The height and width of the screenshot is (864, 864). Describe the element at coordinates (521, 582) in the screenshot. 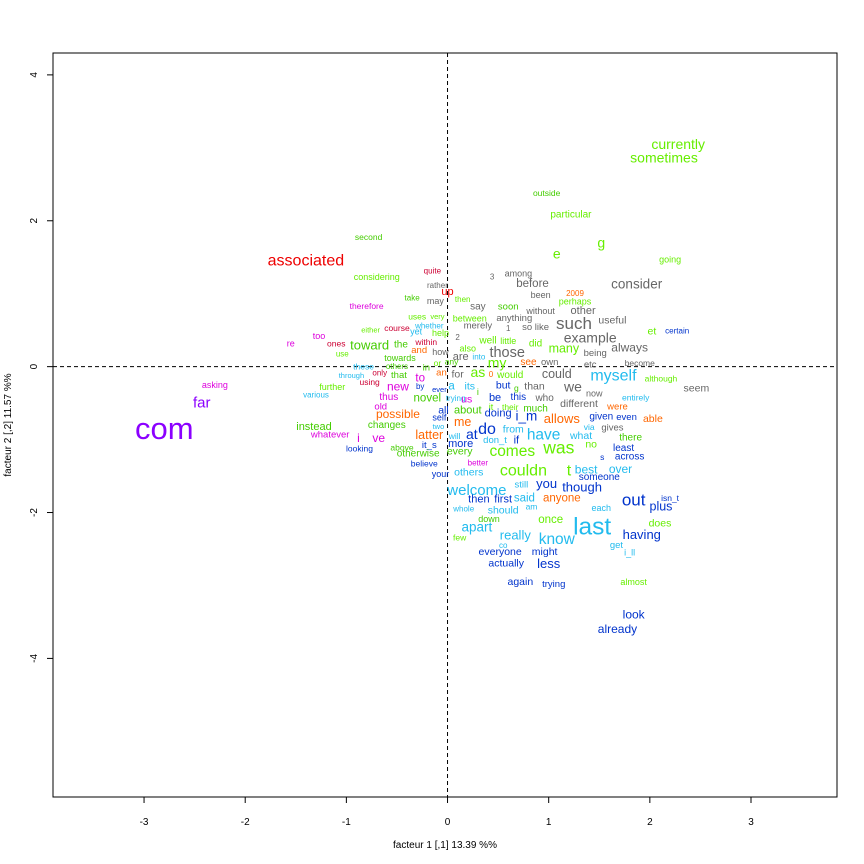

I see `word-point: again` at that location.